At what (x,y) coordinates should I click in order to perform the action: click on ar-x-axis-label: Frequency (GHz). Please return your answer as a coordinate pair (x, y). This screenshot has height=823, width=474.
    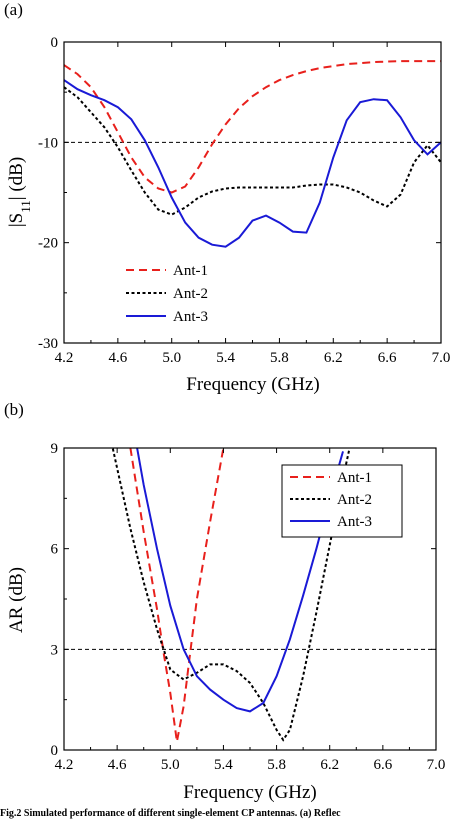
    Looking at the image, I should click on (249, 792).